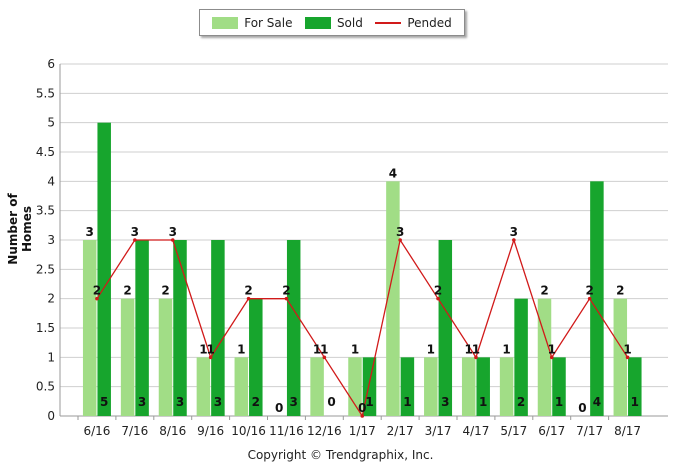 Image resolution: width=681 pixels, height=468 pixels. I want to click on label-sold: 4, so click(597, 402).